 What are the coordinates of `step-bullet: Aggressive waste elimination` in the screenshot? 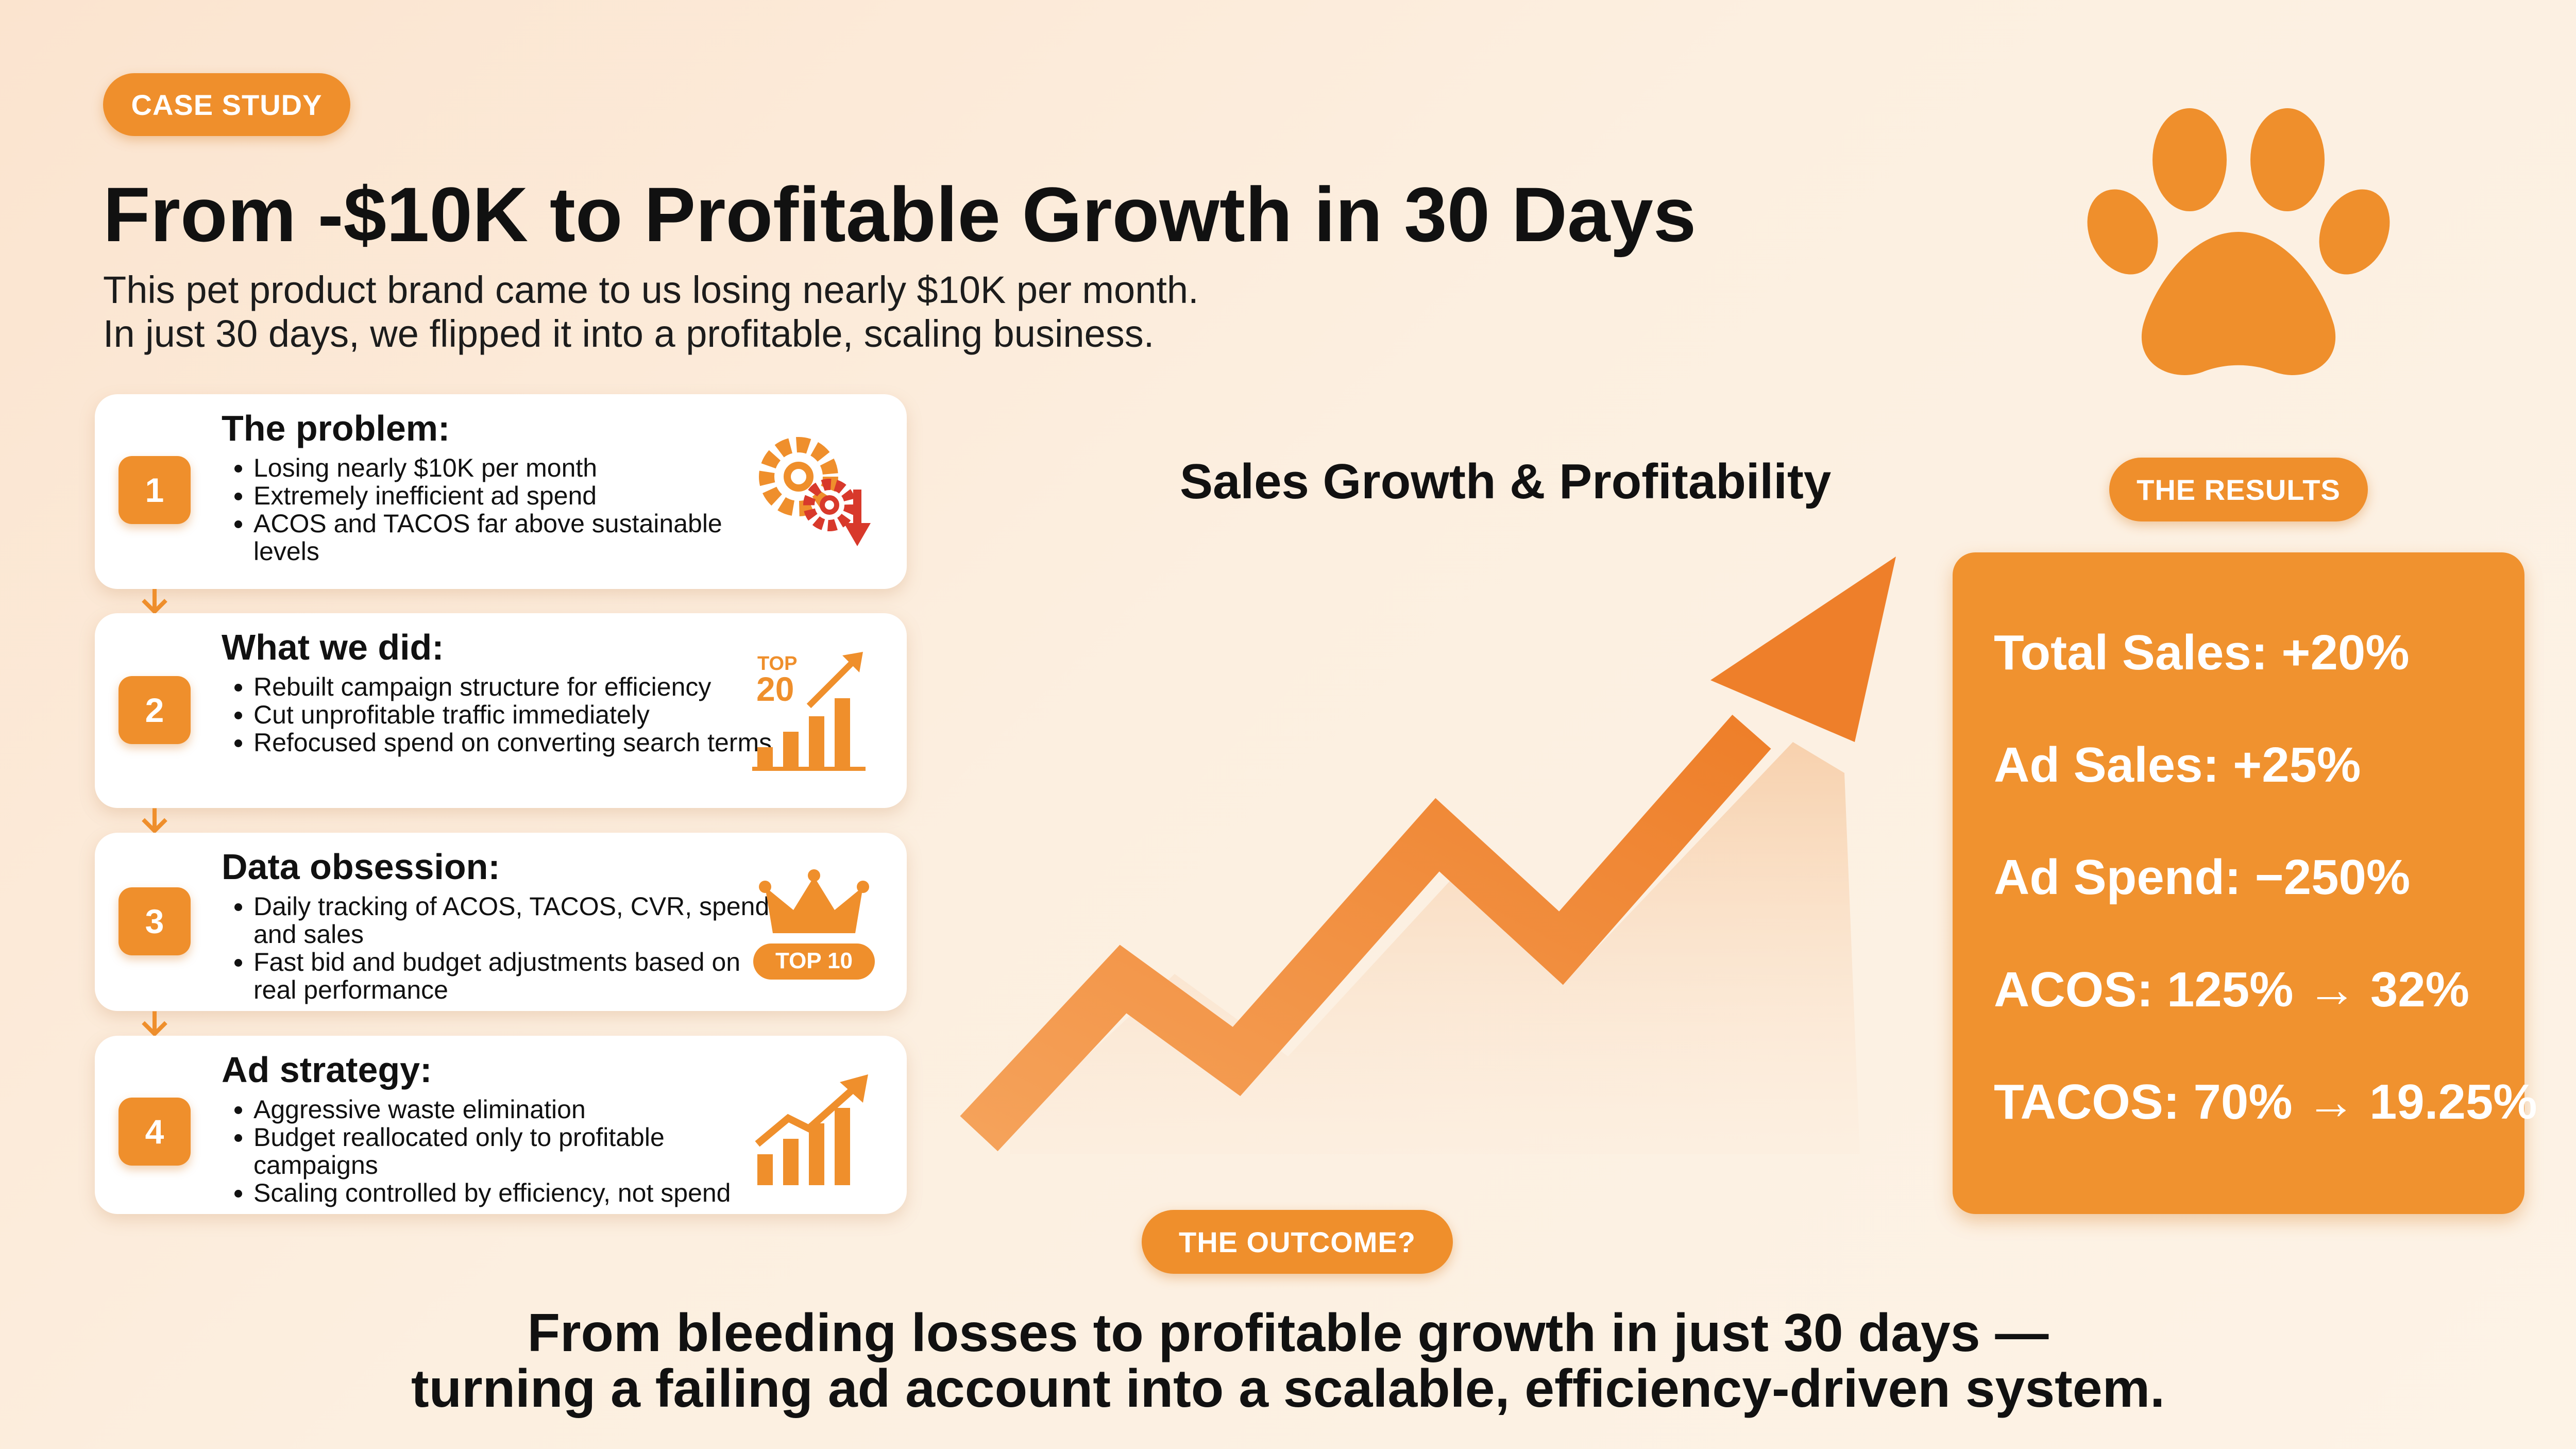 It's located at (521, 1109).